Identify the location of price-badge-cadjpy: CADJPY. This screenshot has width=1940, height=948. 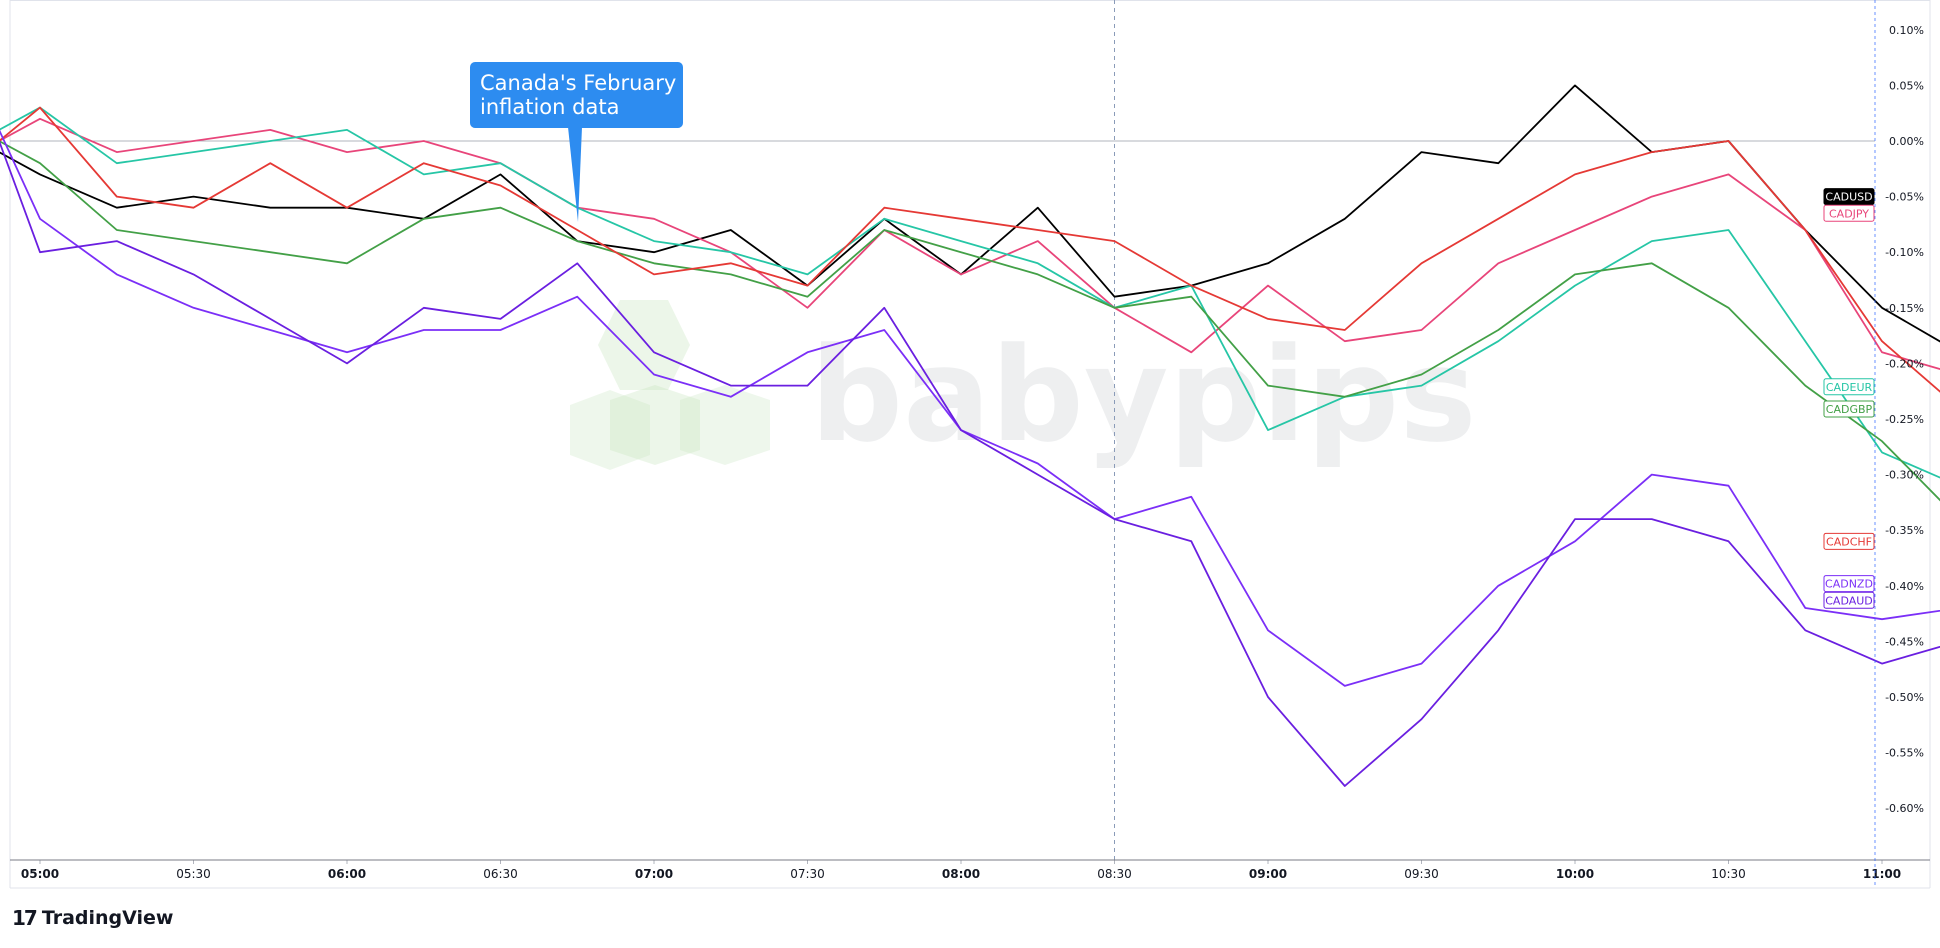
(1849, 213).